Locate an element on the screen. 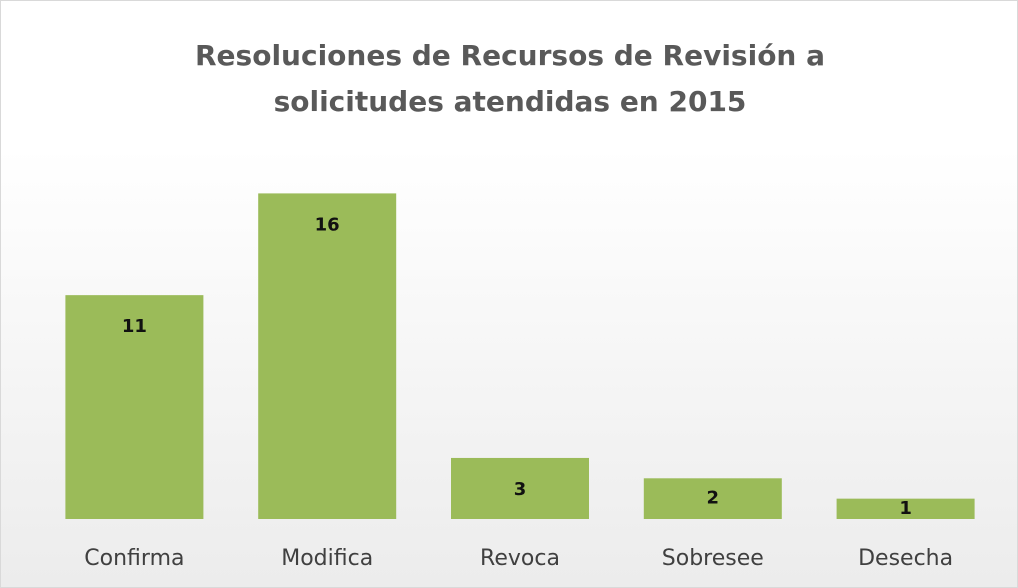 The image size is (1018, 588). data-label: 1 is located at coordinates (905, 508).